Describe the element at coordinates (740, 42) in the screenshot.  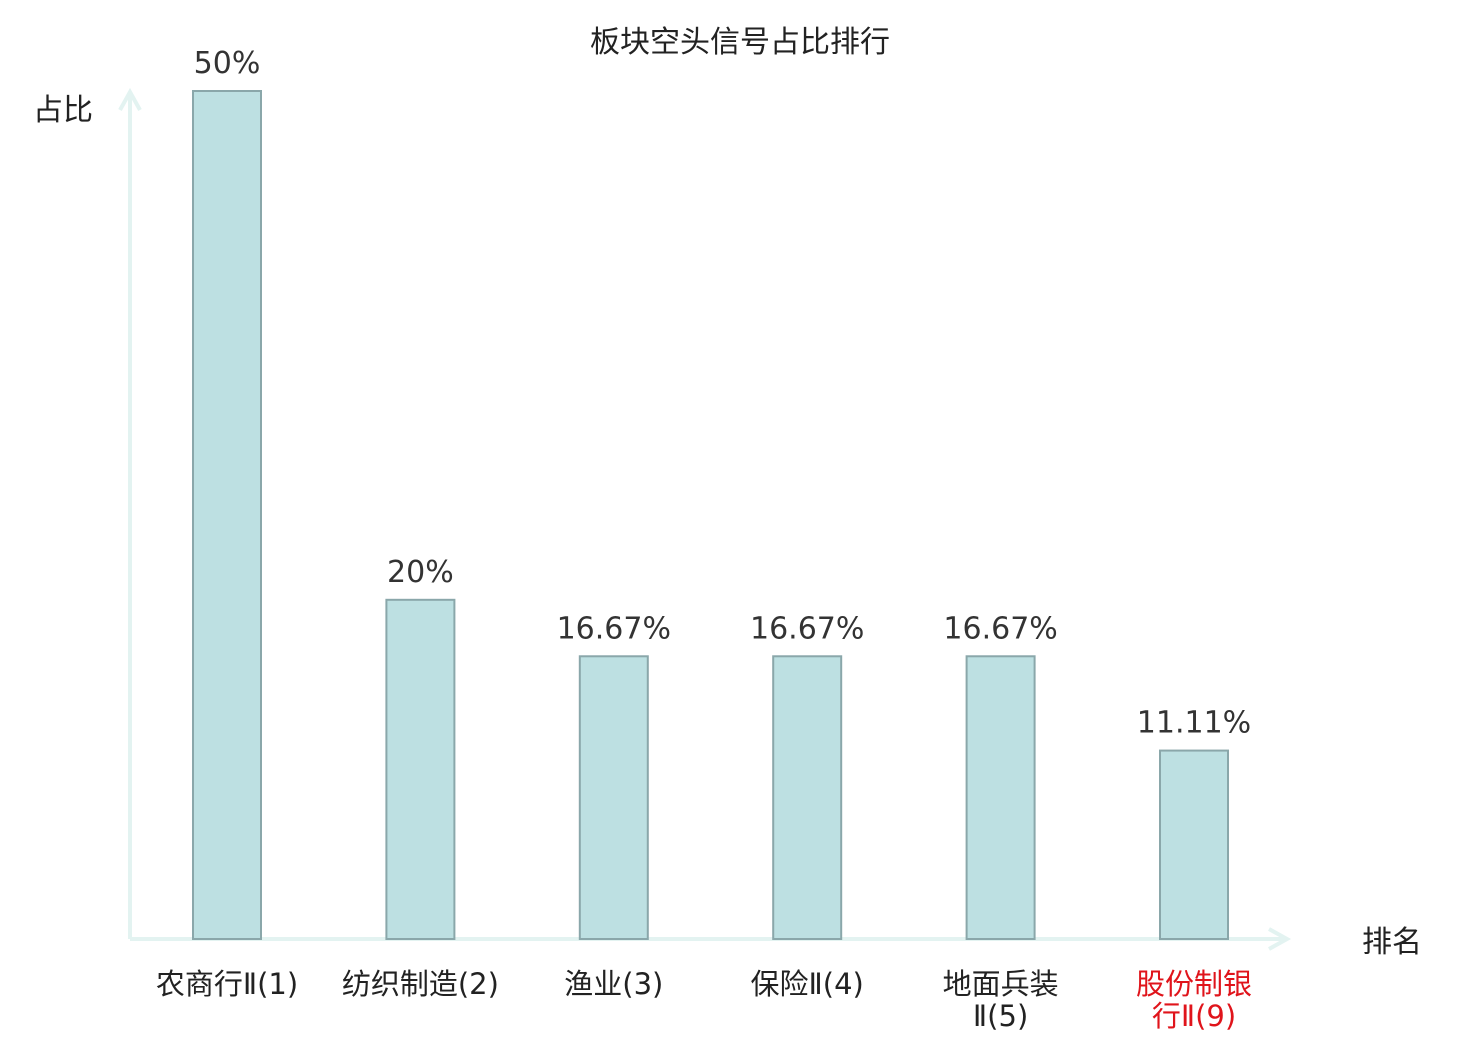
I see `chart-title: 板块空头信号占比排行` at that location.